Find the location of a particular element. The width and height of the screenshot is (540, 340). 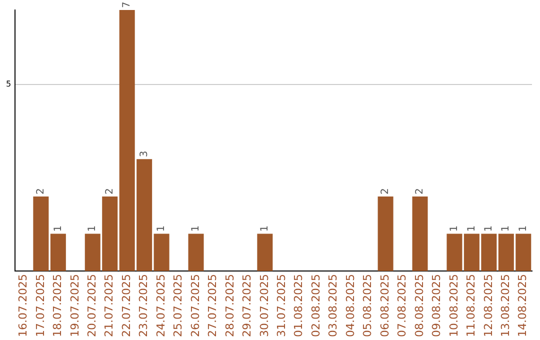

x-tick-label: 23.07.2025 is located at coordinates (143, 306).